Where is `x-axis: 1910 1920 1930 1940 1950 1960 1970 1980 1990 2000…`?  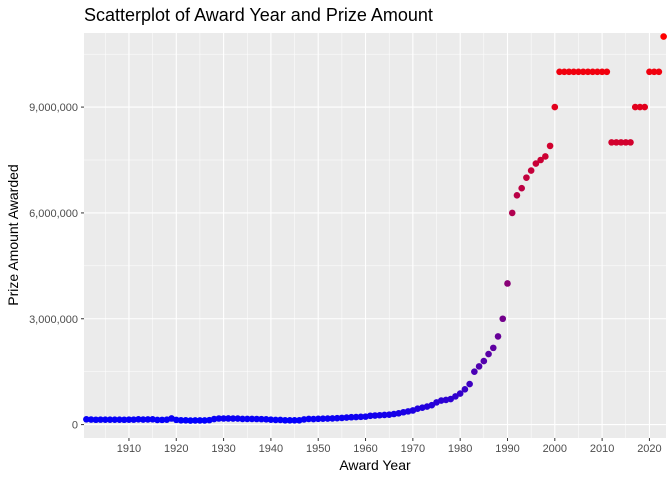
x-axis: 1910 1920 1930 1940 1950 1960 1970 1980 1990 2000… is located at coordinates (389, 446).